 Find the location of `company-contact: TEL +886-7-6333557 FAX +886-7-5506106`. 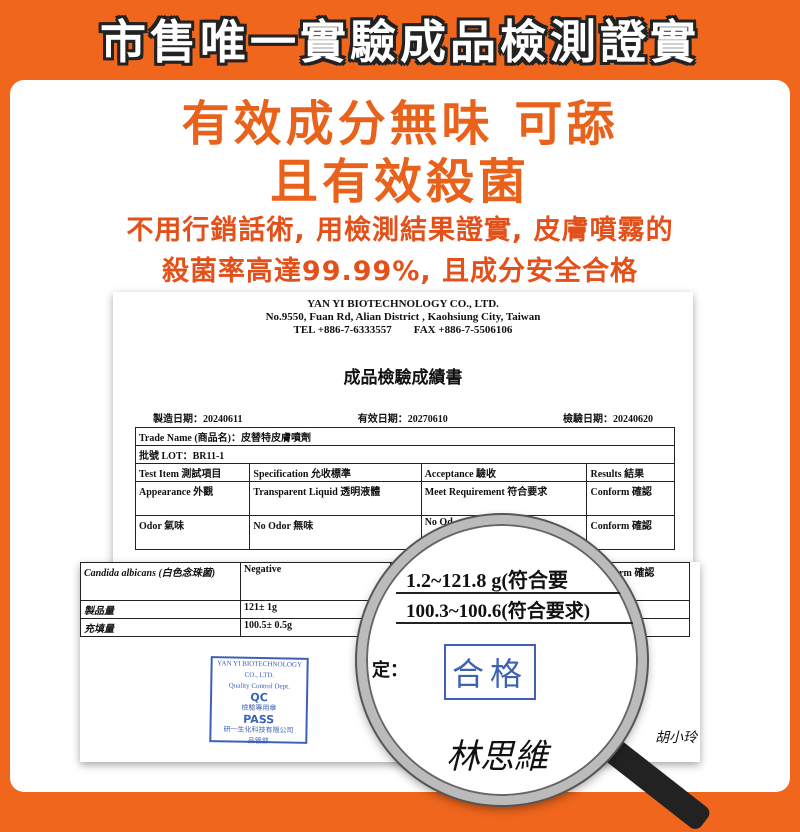

company-contact: TEL +886-7-6333557 FAX +886-7-5506106 is located at coordinates (403, 330).